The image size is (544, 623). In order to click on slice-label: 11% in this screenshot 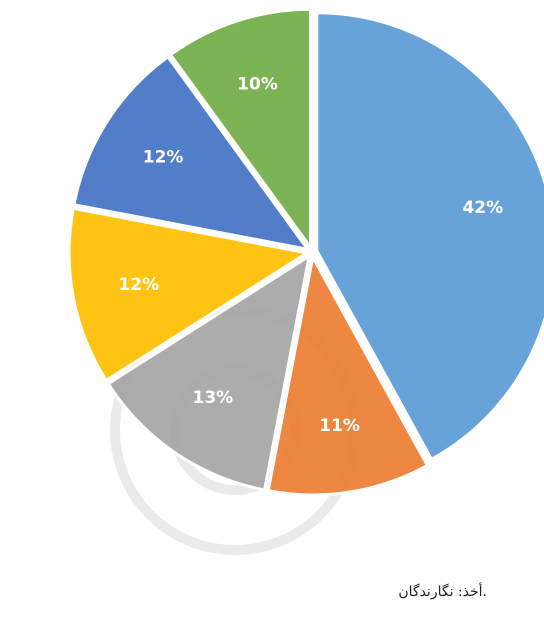, I will do `click(339, 426)`.